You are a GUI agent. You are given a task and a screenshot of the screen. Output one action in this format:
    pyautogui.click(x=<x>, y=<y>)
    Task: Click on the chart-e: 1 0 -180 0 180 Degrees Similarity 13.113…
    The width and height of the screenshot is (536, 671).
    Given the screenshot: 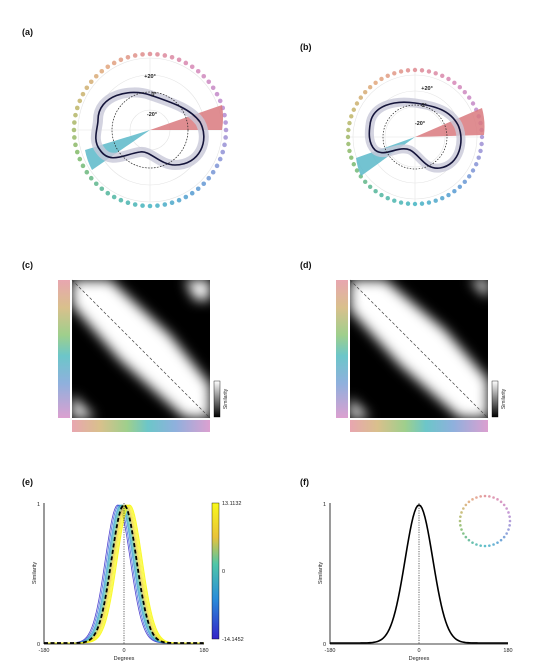 What is the action you would take?
    pyautogui.click(x=138, y=581)
    